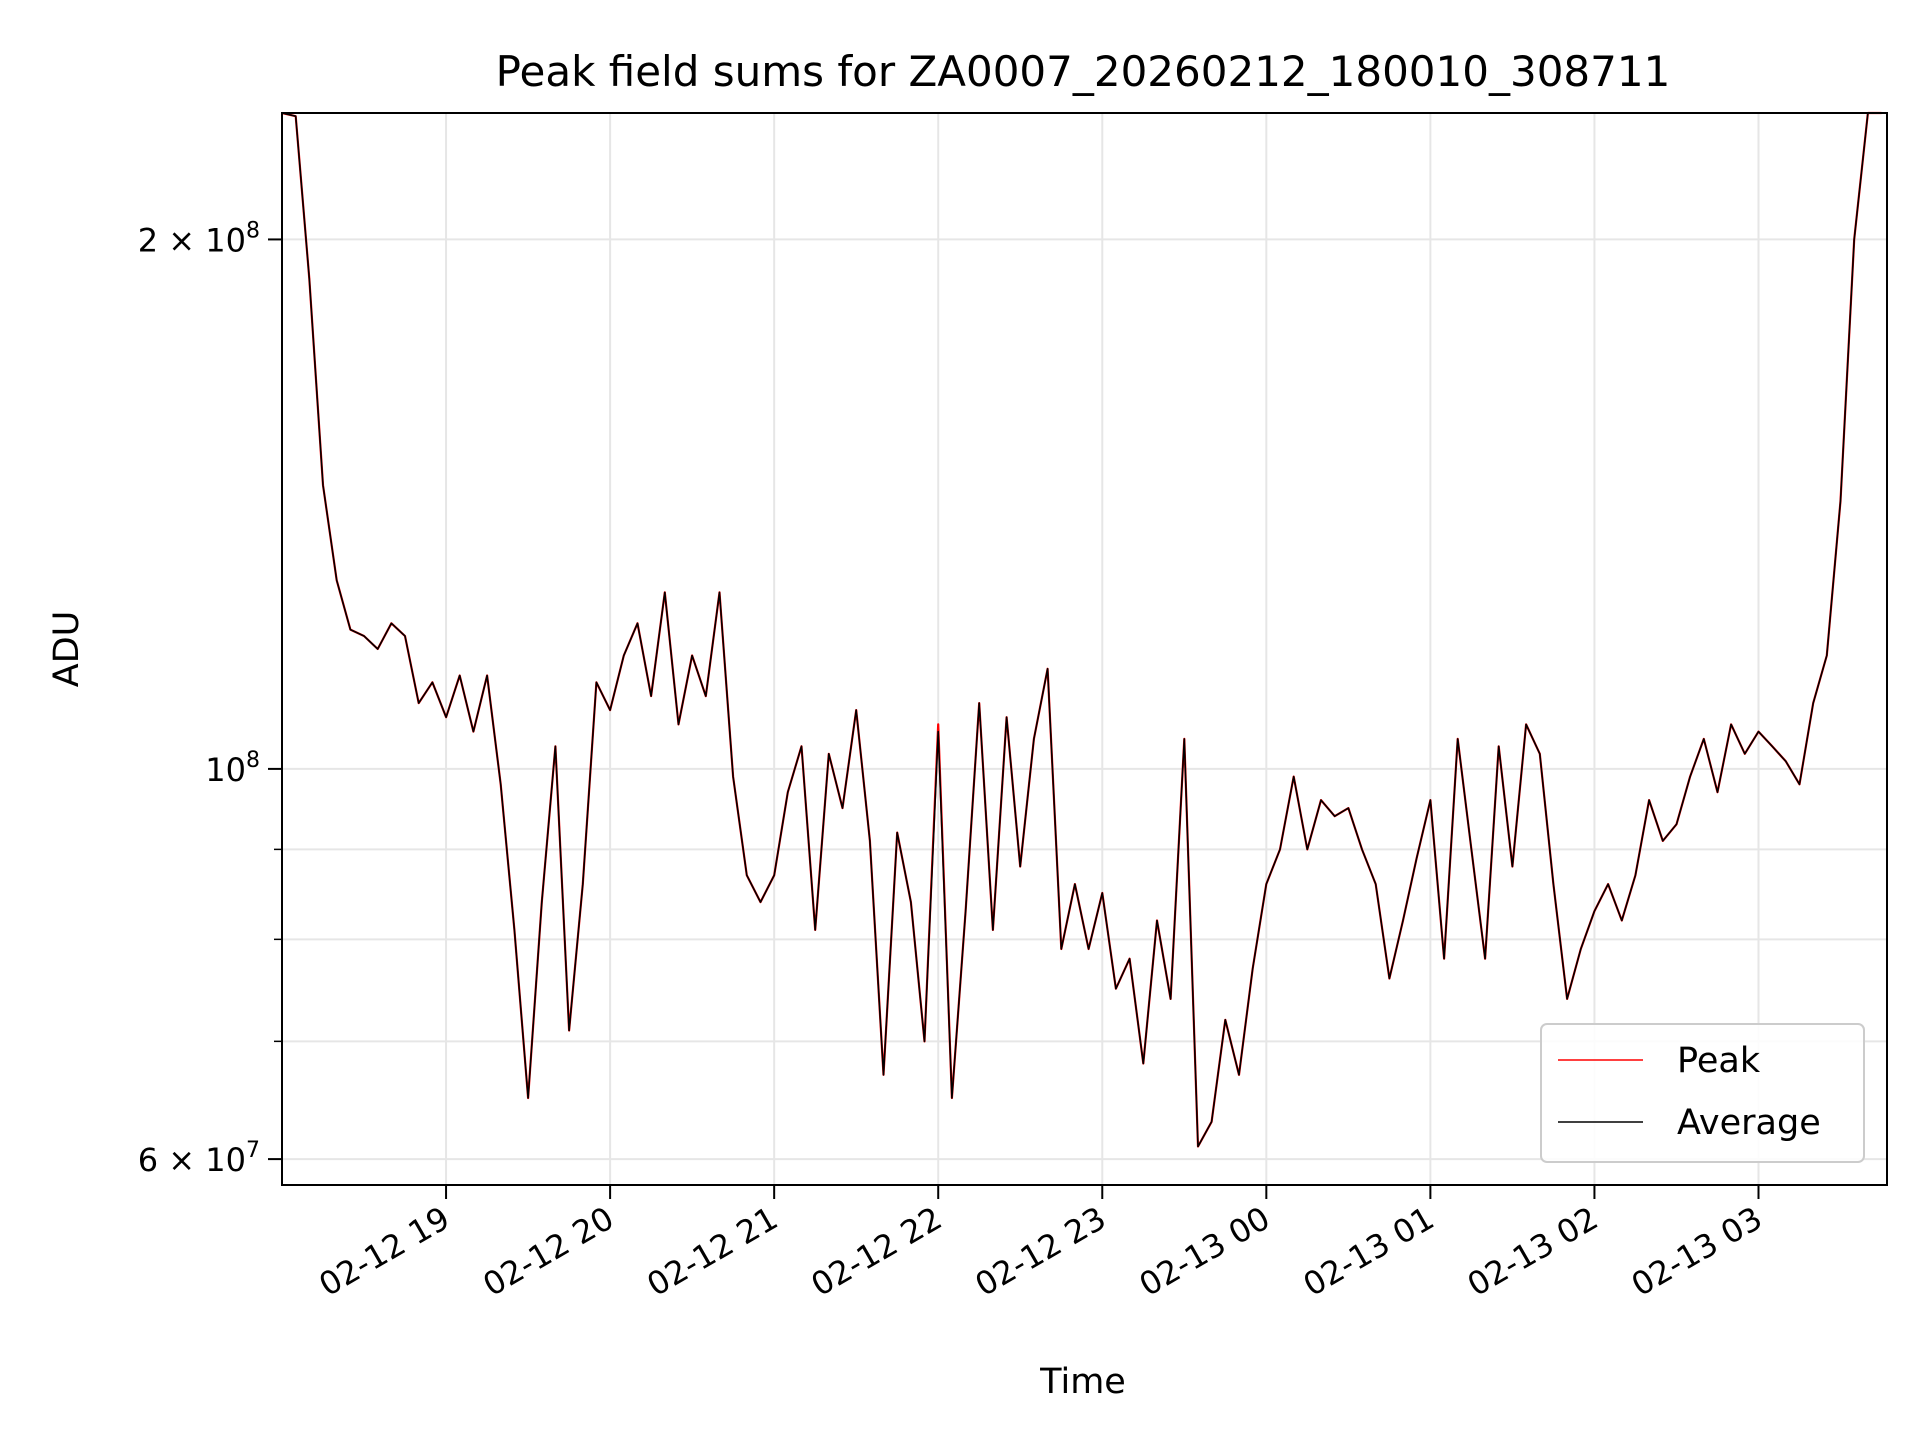 Image resolution: width=1920 pixels, height=1440 pixels. What do you see at coordinates (1719, 1061) in the screenshot?
I see `legend-label-peak: Peak` at bounding box center [1719, 1061].